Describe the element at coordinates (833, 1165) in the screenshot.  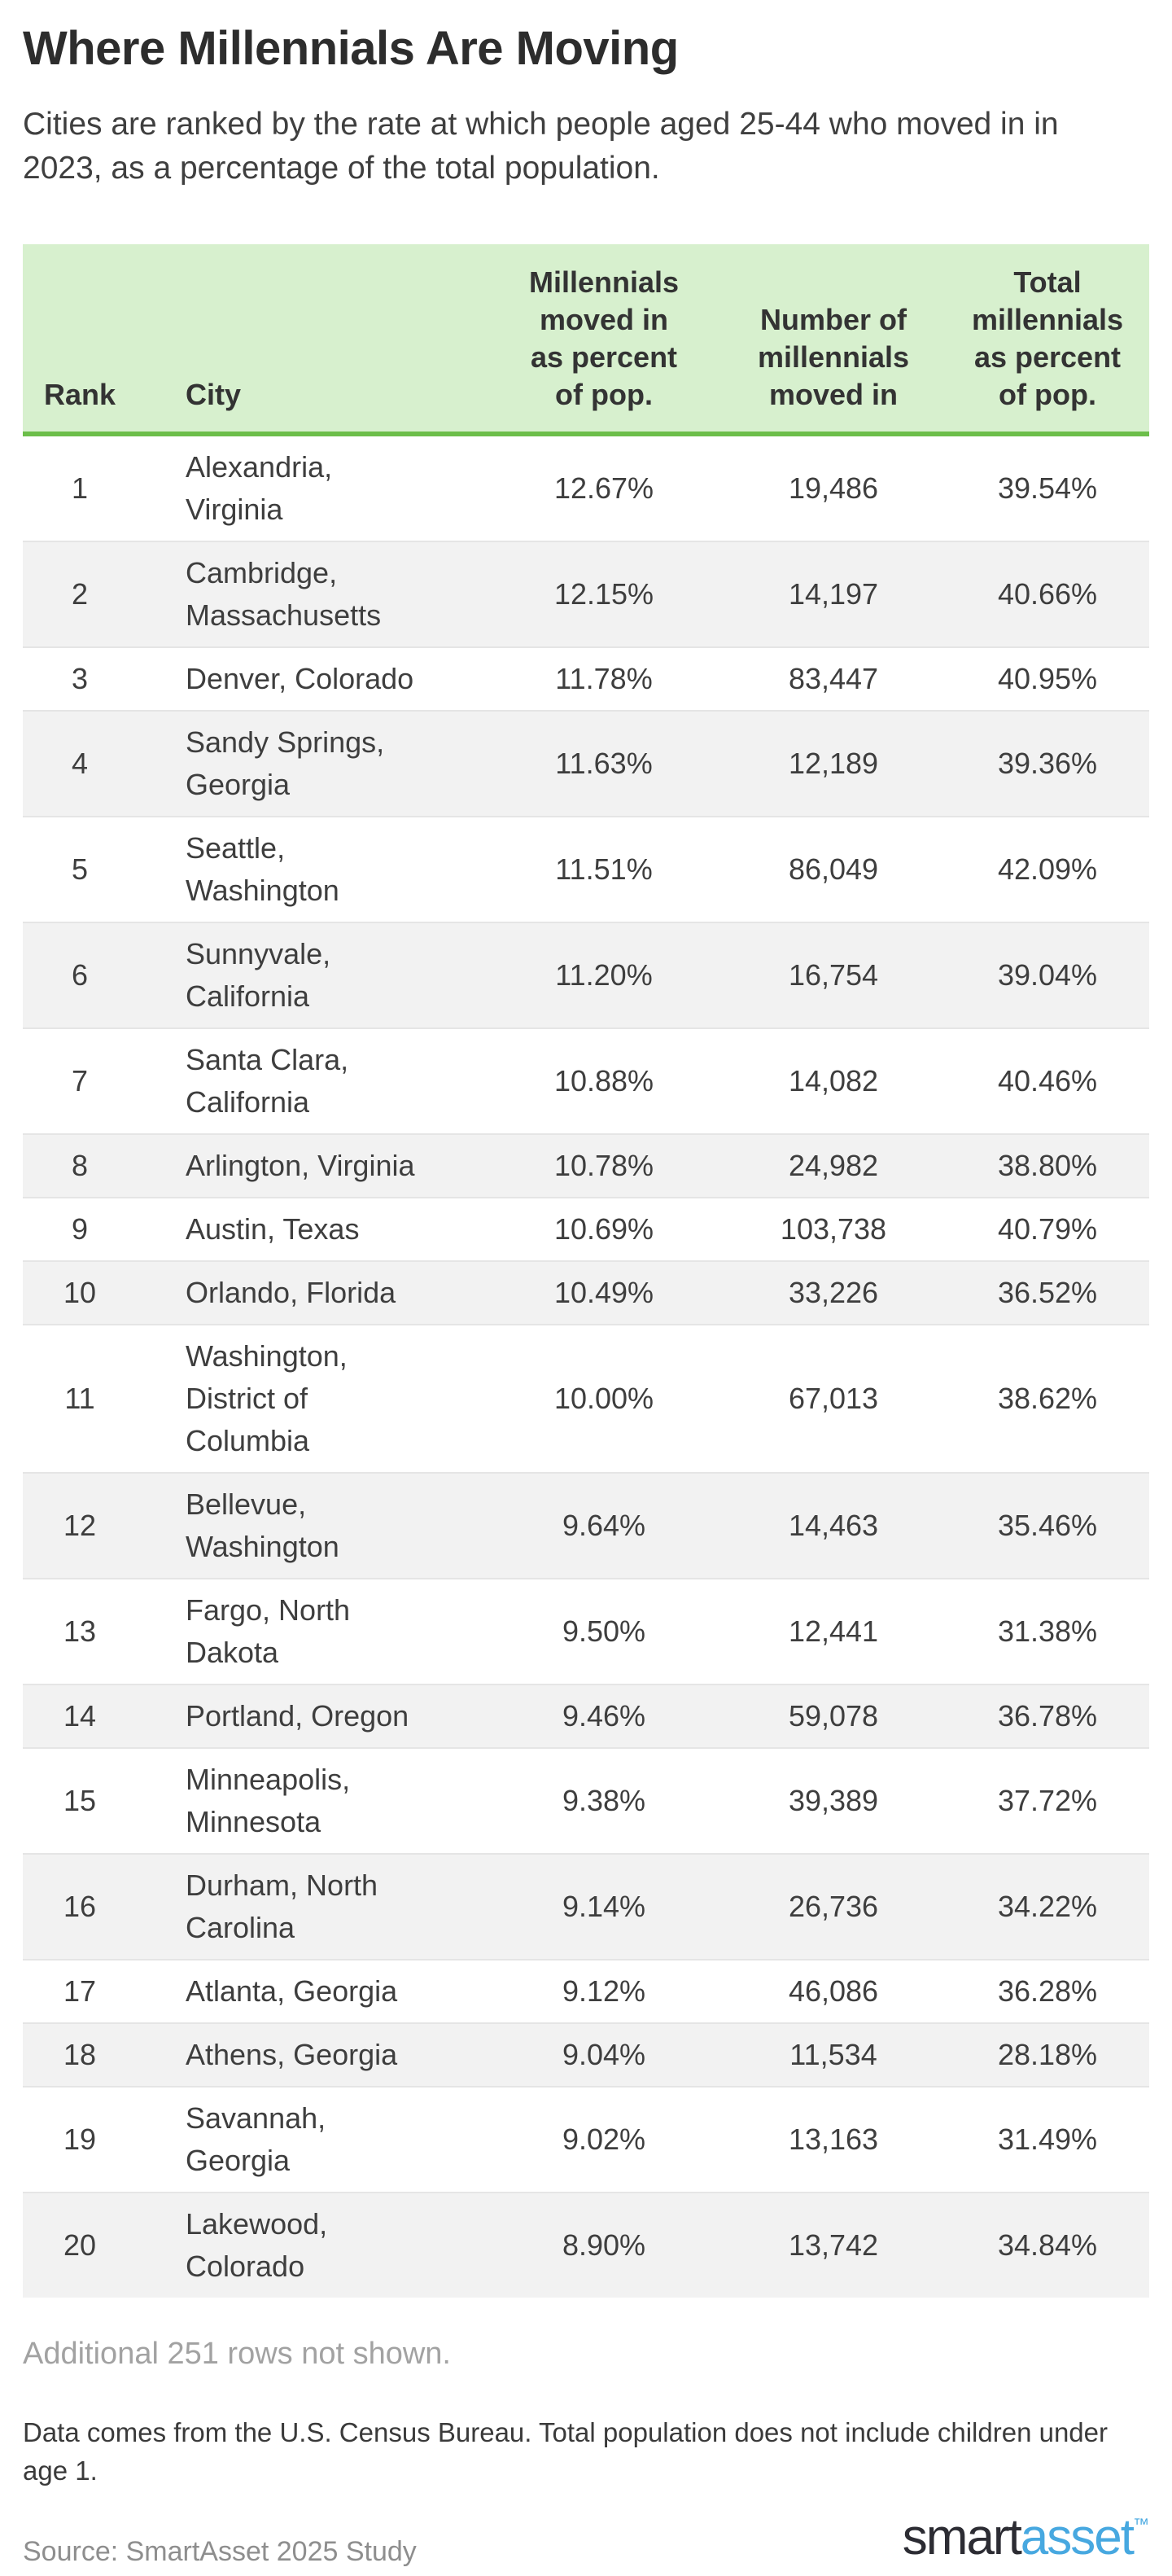
I see `cell-num-moved-in: 24,982` at that location.